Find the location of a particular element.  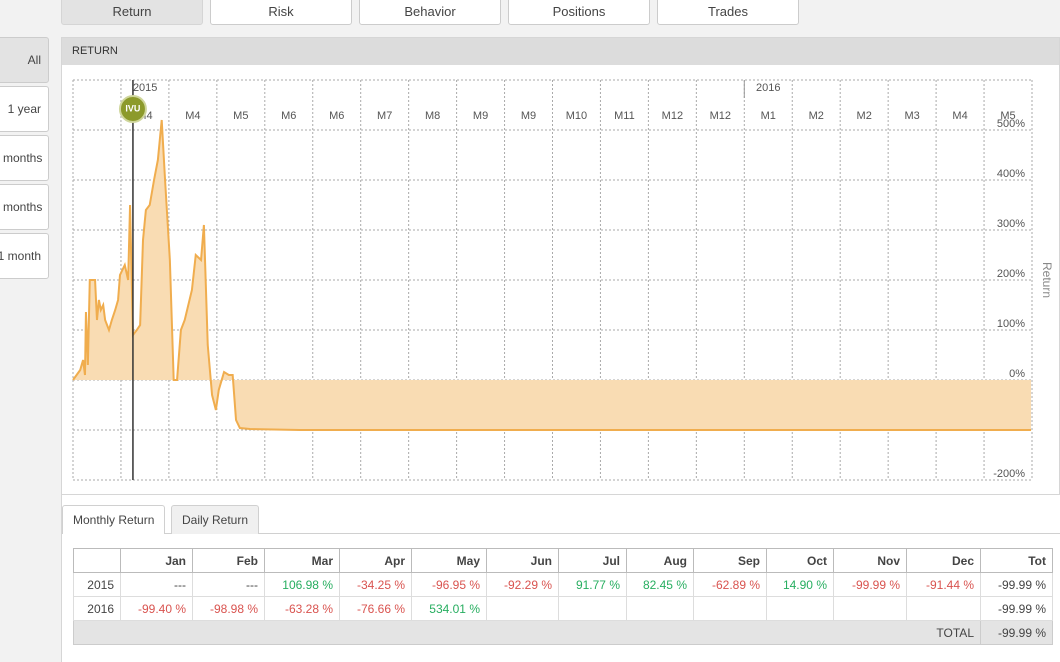

axis-title: Return is located at coordinates (1047, 280).